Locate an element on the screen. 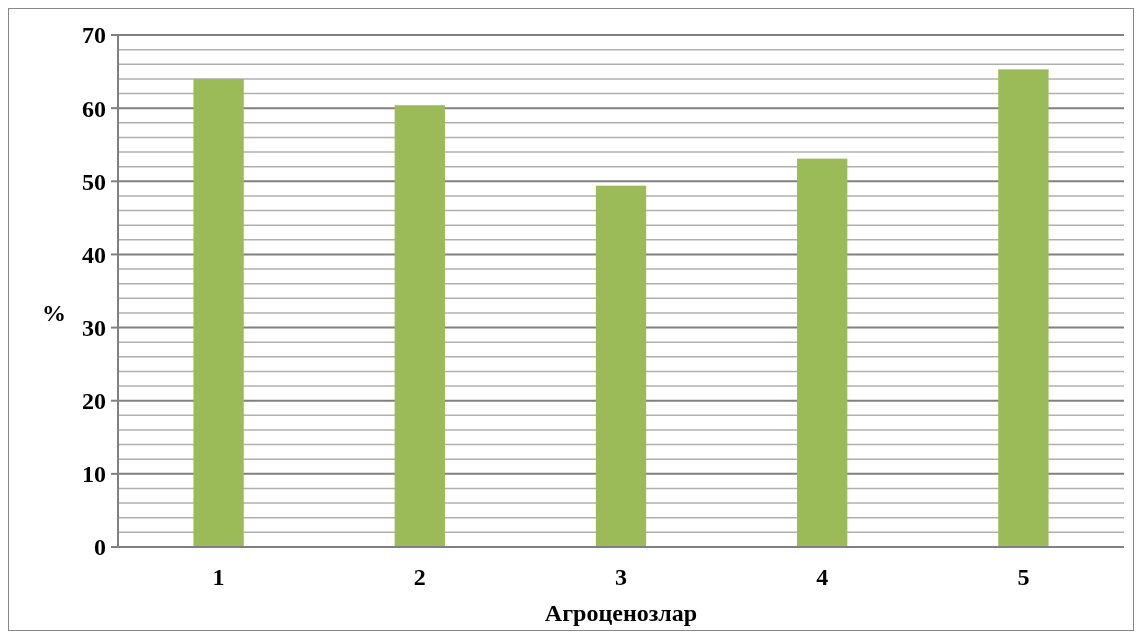  x-tick-label: 4 is located at coordinates (822, 577).